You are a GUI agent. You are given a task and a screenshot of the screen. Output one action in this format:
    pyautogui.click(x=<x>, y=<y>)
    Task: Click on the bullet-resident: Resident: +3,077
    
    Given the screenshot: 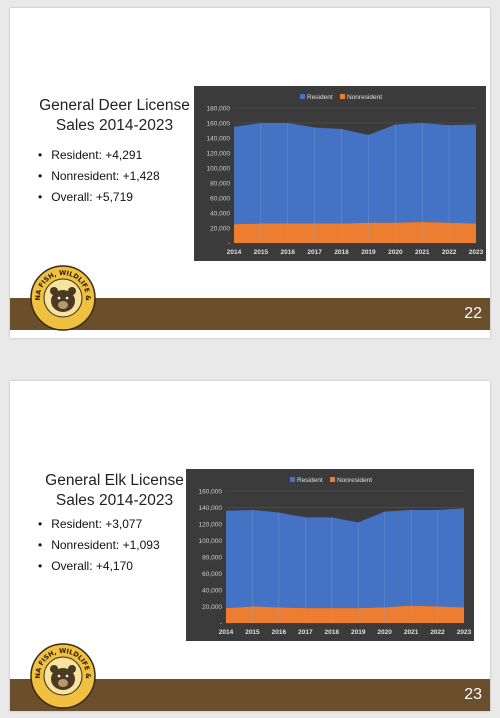 What is the action you would take?
    pyautogui.click(x=99, y=524)
    